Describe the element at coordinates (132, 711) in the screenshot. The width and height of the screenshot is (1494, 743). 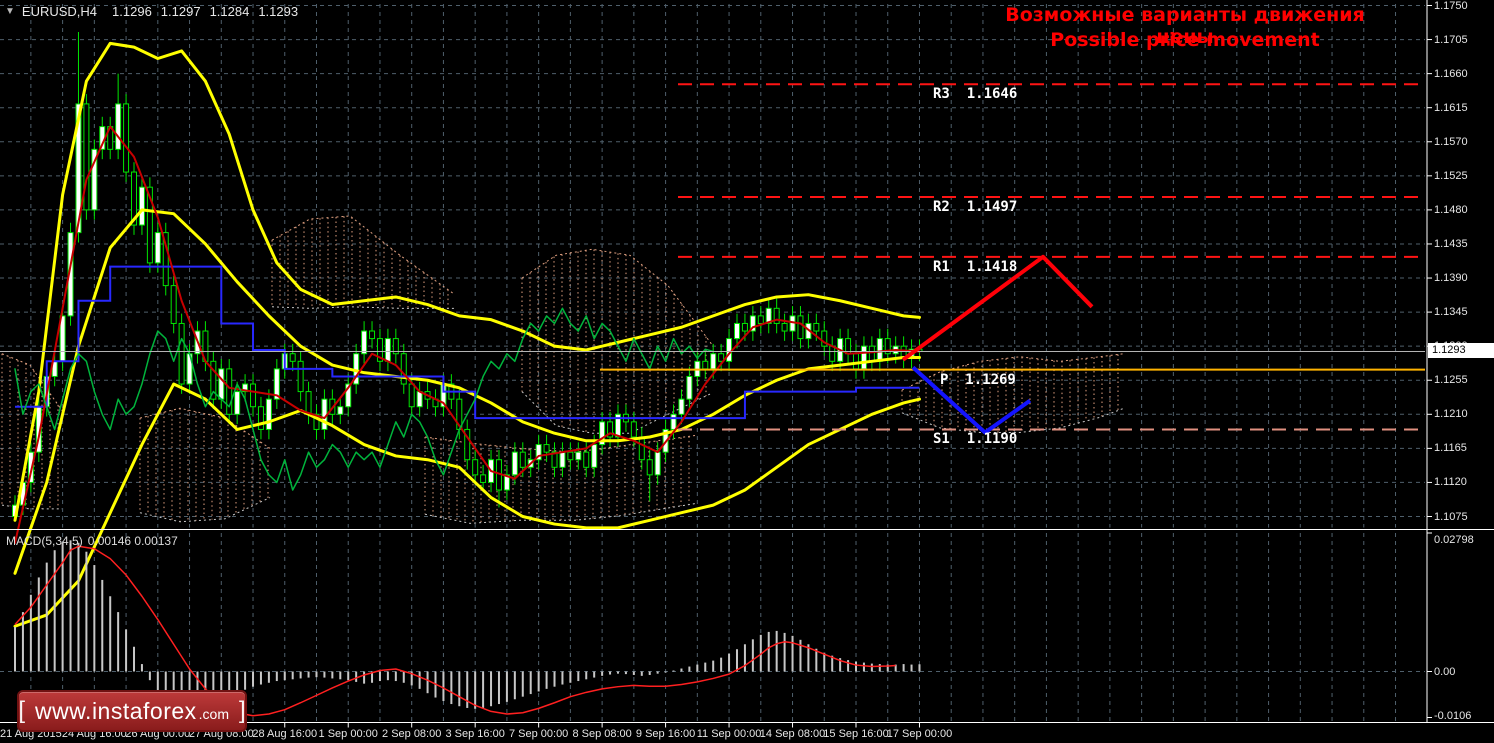
I see `instaforex-watermark: [ www.instaforex .com ]` at that location.